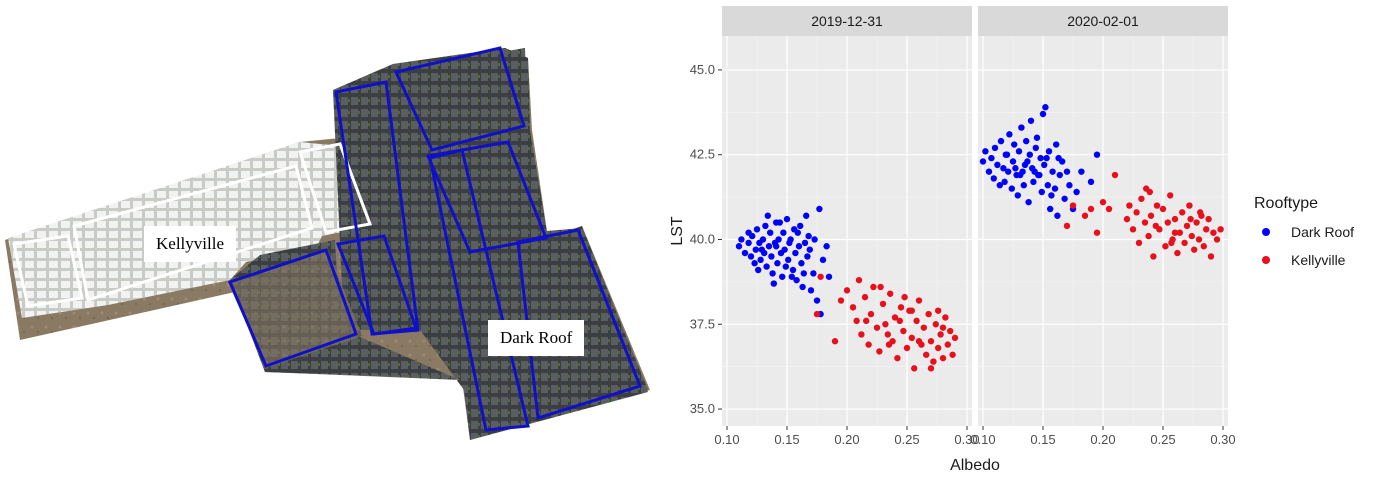 The height and width of the screenshot is (490, 1381). Describe the element at coordinates (786, 439) in the screenshot. I see `x-tick-label: 0.15` at that location.